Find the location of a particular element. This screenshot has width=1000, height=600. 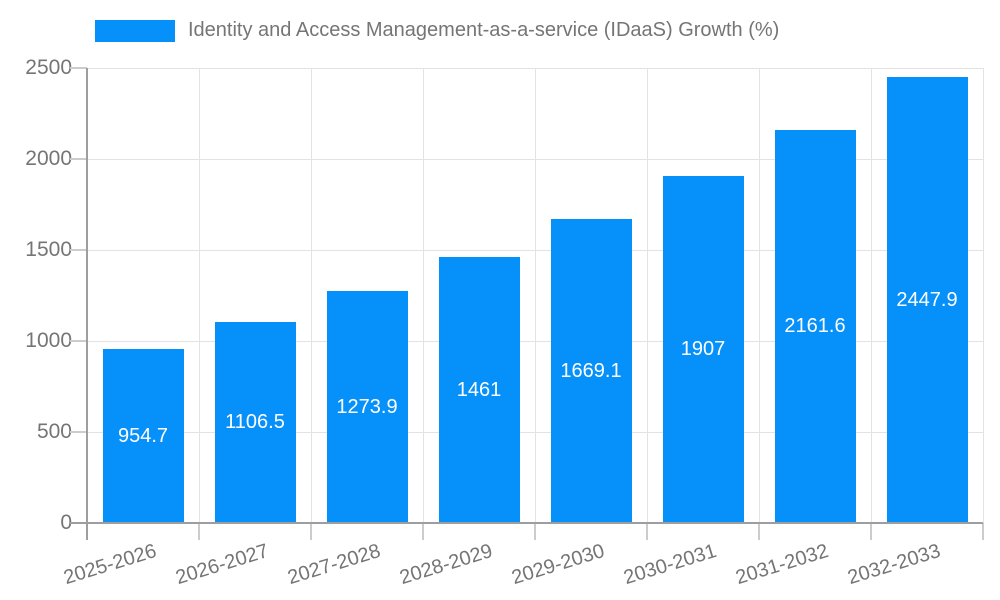

y-tick-label: 0 is located at coordinates (66, 522).